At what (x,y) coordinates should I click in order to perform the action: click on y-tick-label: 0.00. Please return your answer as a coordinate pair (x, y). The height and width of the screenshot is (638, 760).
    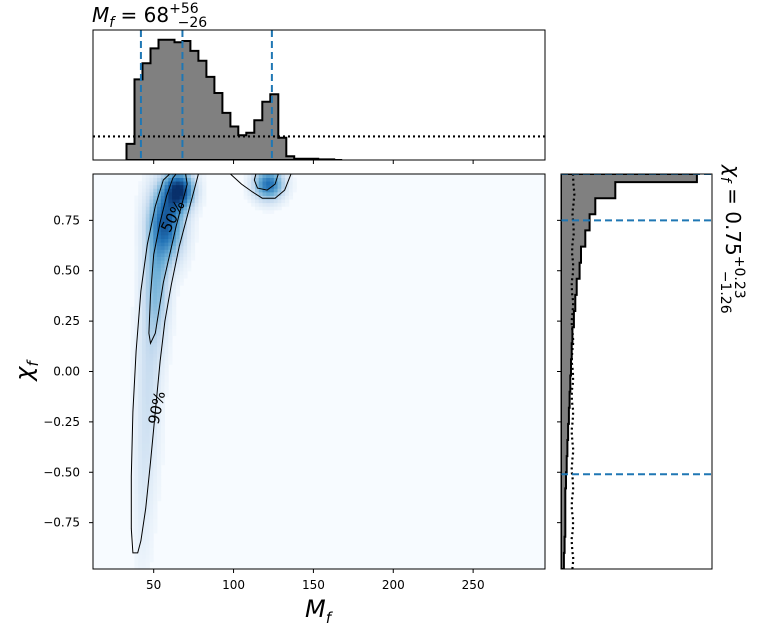
    Looking at the image, I should click on (66, 372).